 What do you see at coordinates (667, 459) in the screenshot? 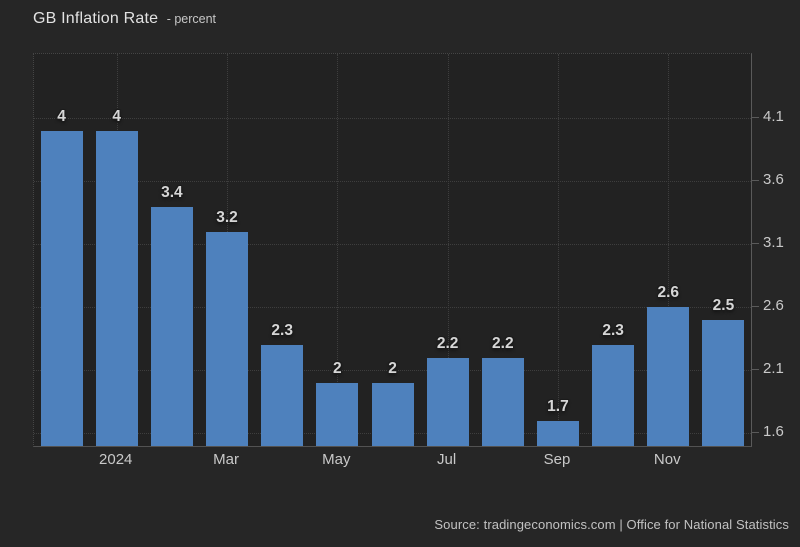
I see `x-tick-label: Nov` at bounding box center [667, 459].